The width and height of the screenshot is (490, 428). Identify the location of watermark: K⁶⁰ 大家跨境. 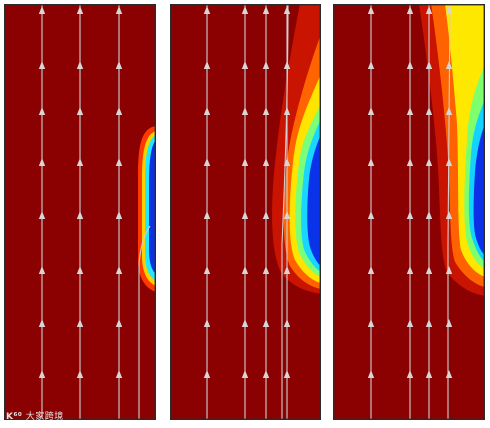
(35, 415).